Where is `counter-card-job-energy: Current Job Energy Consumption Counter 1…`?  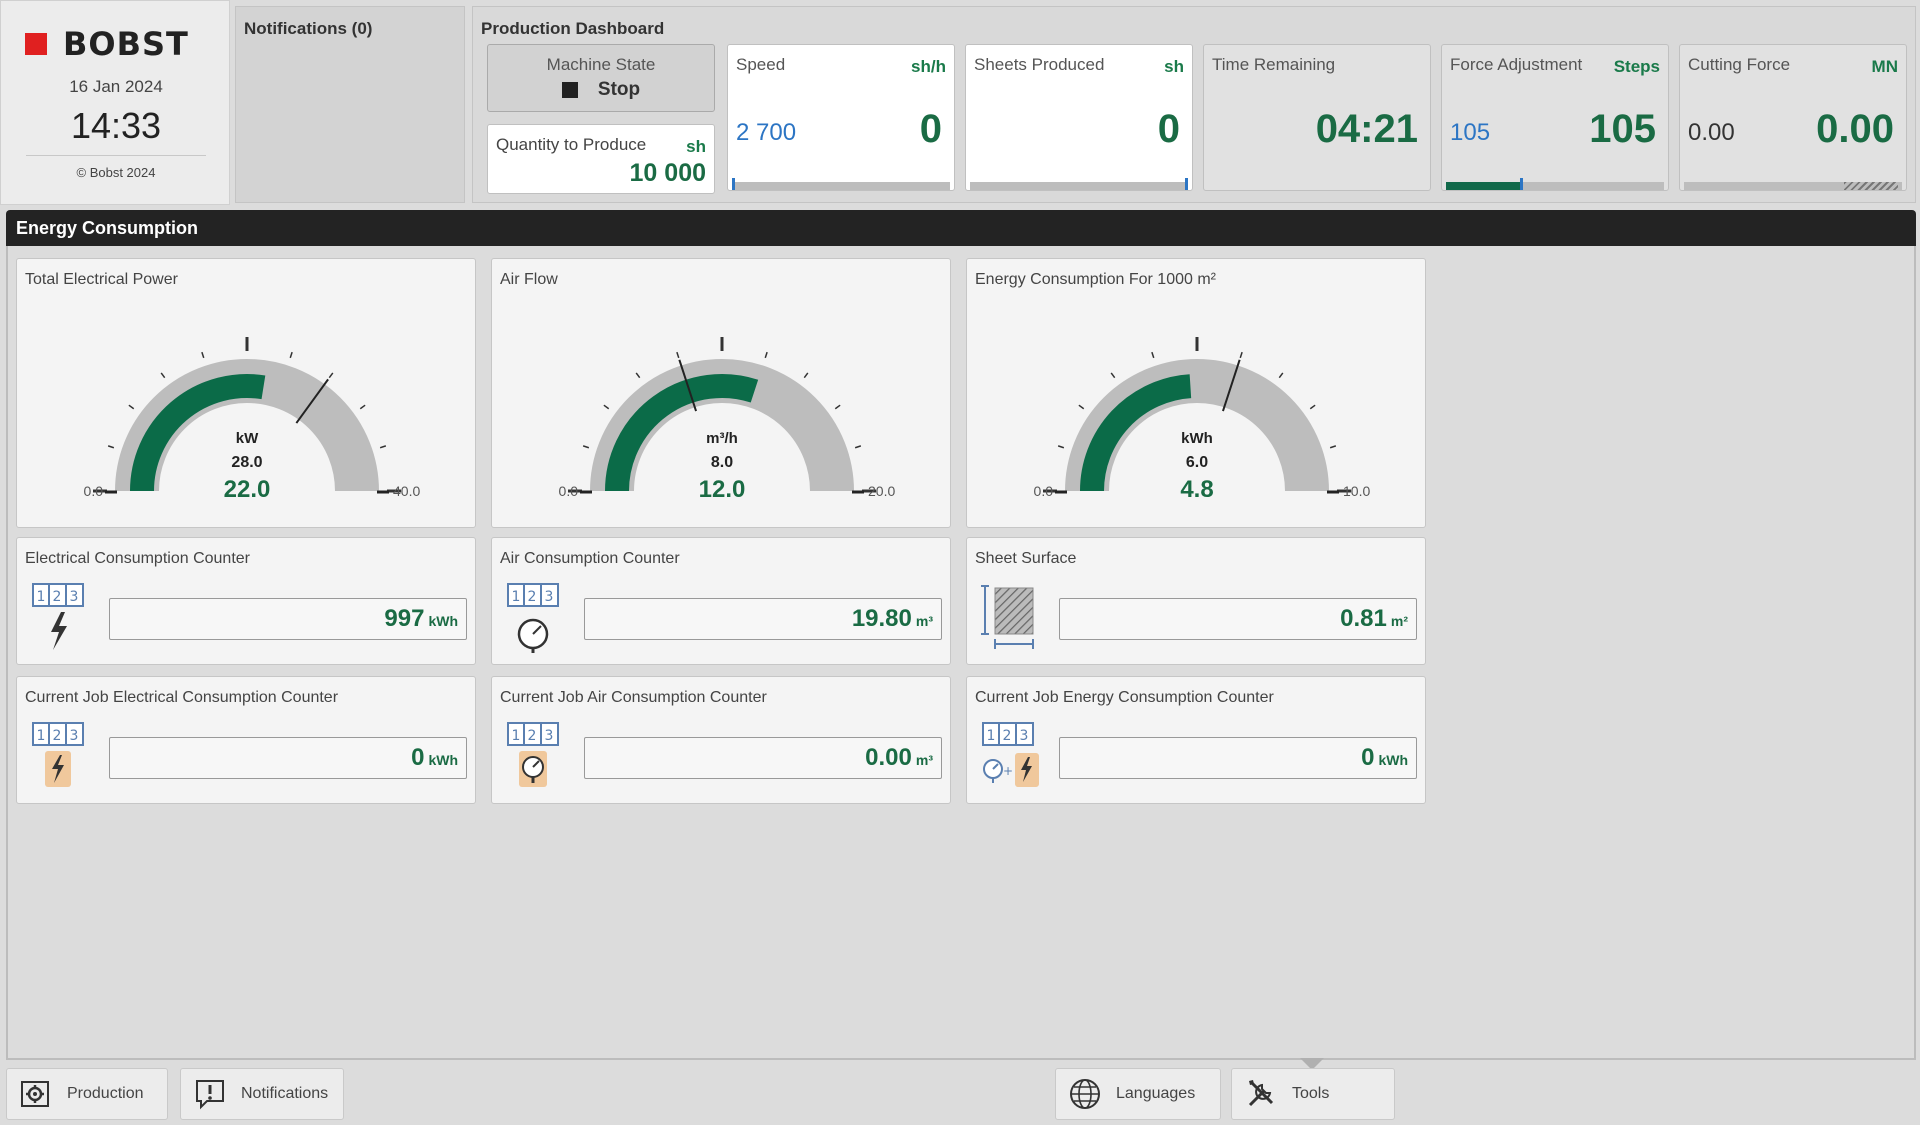 counter-card-job-energy: Current Job Energy Consumption Counter 1… is located at coordinates (1196, 740).